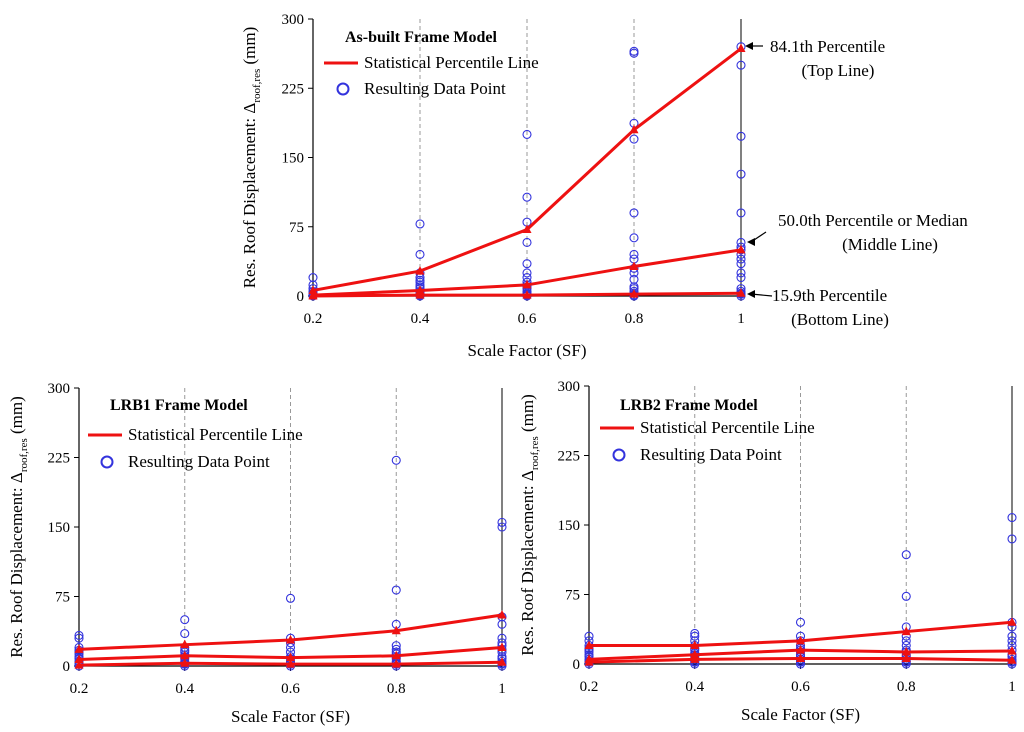 This screenshot has width=1024, height=732. I want to click on chart-title: As-built Frame Model, so click(421, 37).